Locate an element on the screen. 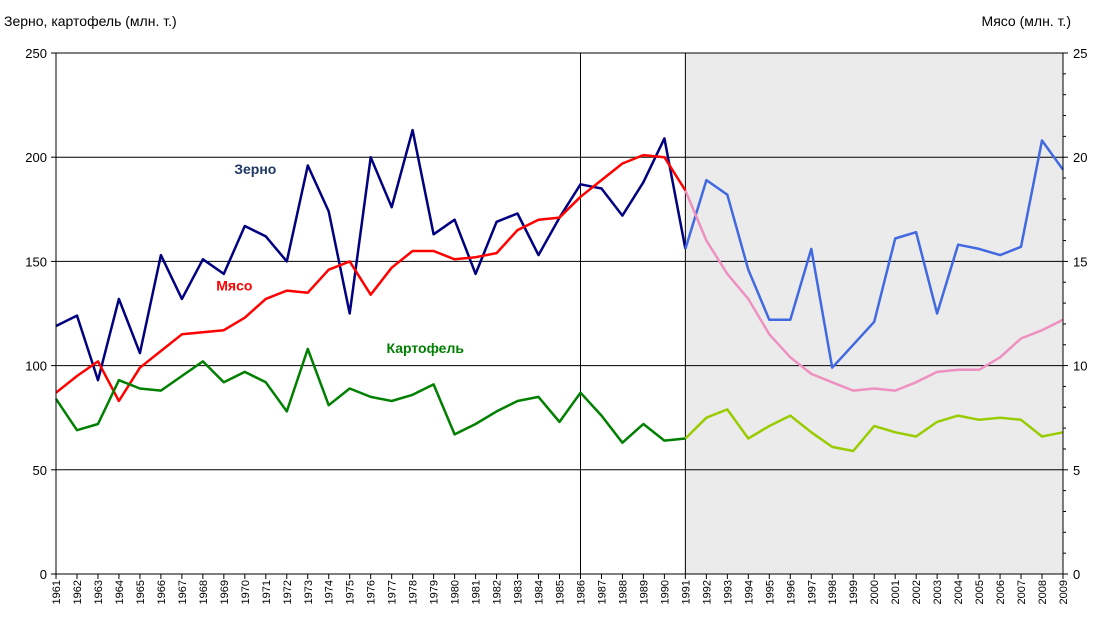  right-tick-label: 0 is located at coordinates (1076, 574).